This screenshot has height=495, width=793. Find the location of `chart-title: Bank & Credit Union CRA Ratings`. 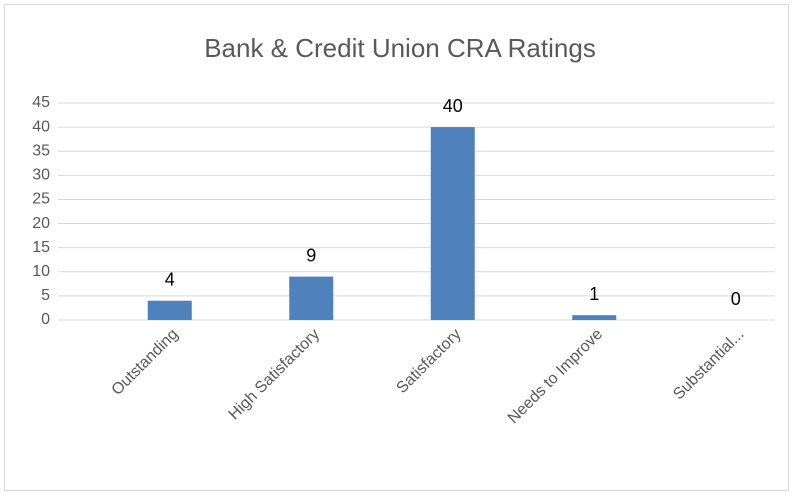

chart-title: Bank & Credit Union CRA Ratings is located at coordinates (400, 48).